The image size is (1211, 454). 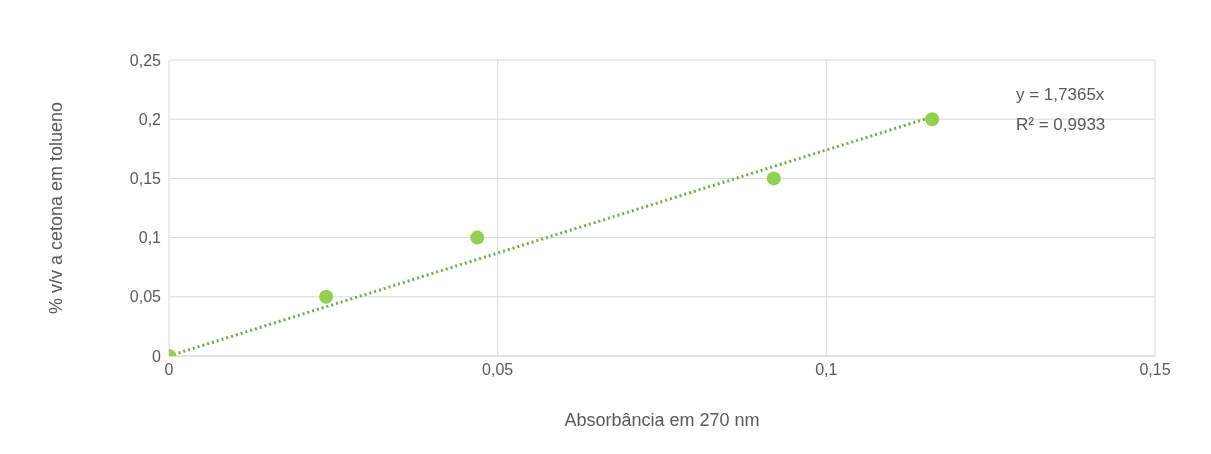 What do you see at coordinates (169, 370) in the screenshot?
I see `x-tick-label: 0` at bounding box center [169, 370].